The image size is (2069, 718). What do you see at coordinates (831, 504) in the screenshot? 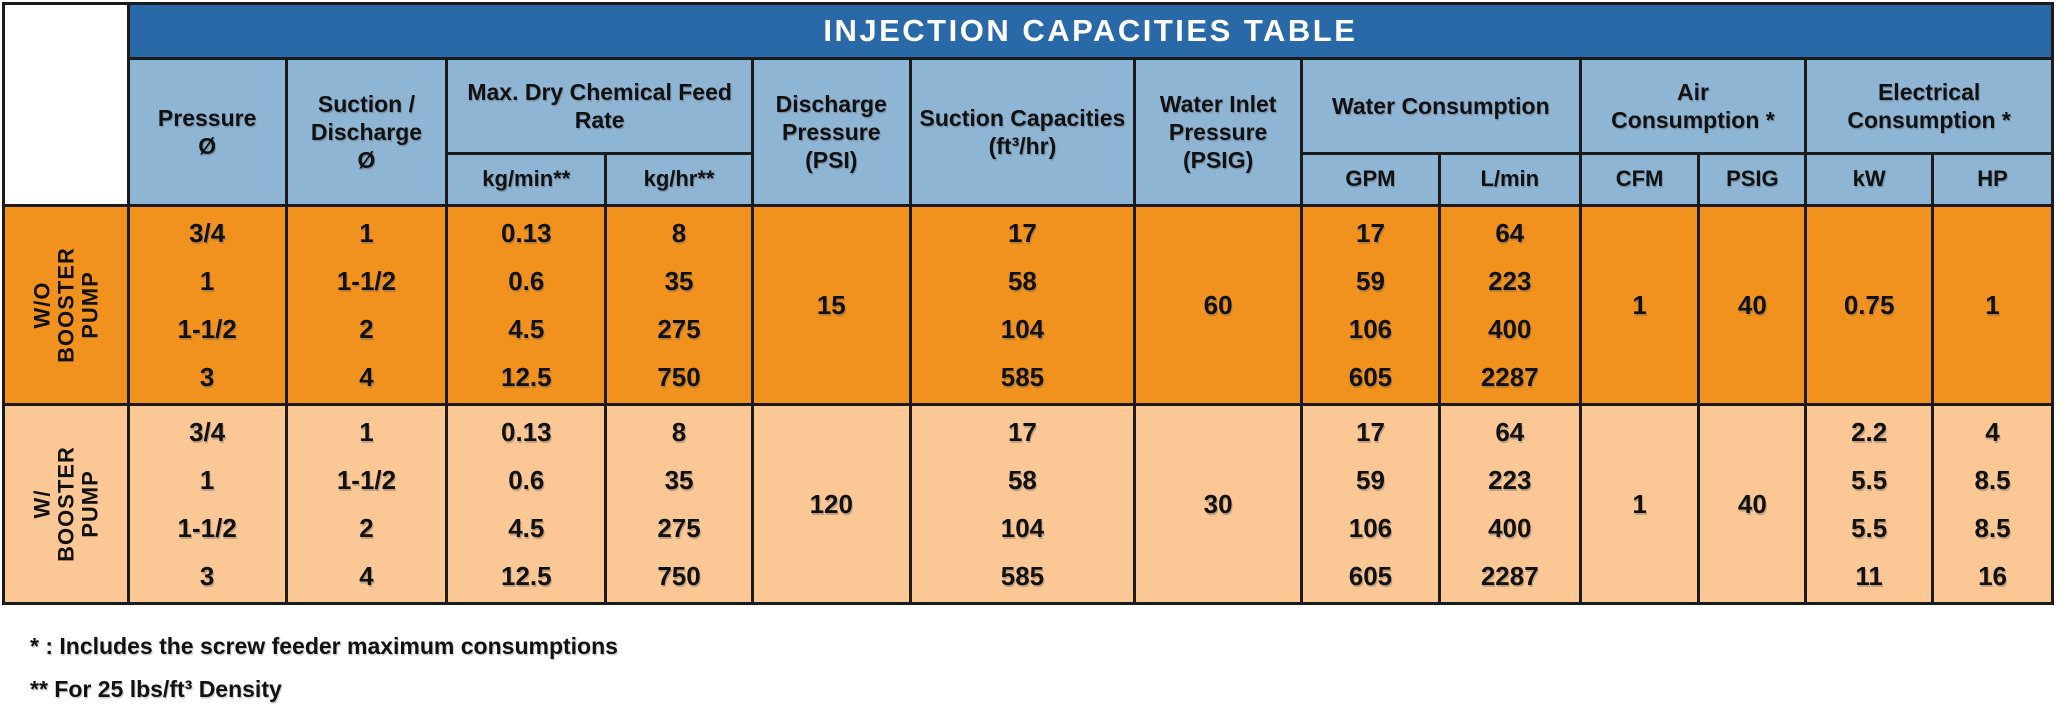
I see `cell-w-discharge-pressure: 120` at bounding box center [831, 504].